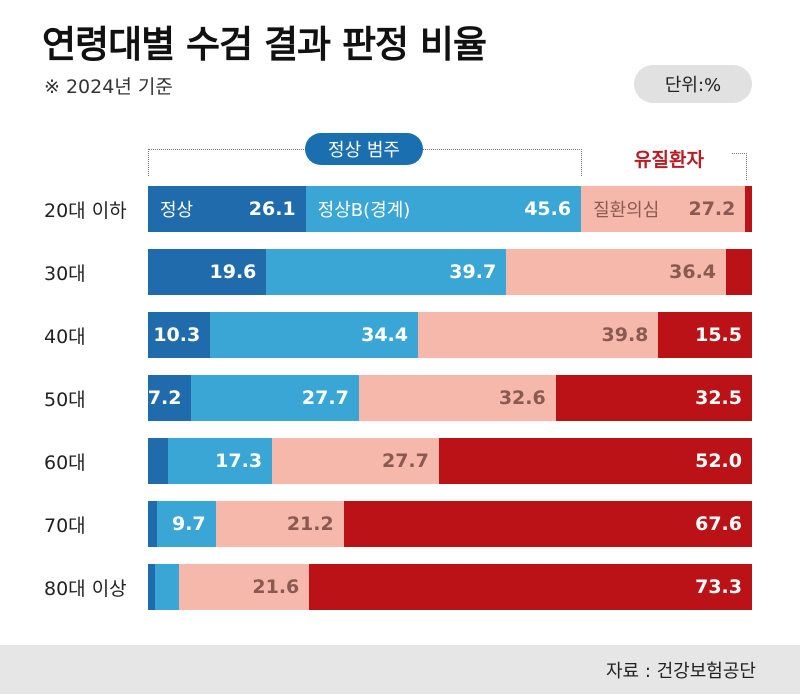 The height and width of the screenshot is (694, 800). What do you see at coordinates (108, 87) in the screenshot?
I see `chart-subtitle: ※ 2024년 기준` at bounding box center [108, 87].